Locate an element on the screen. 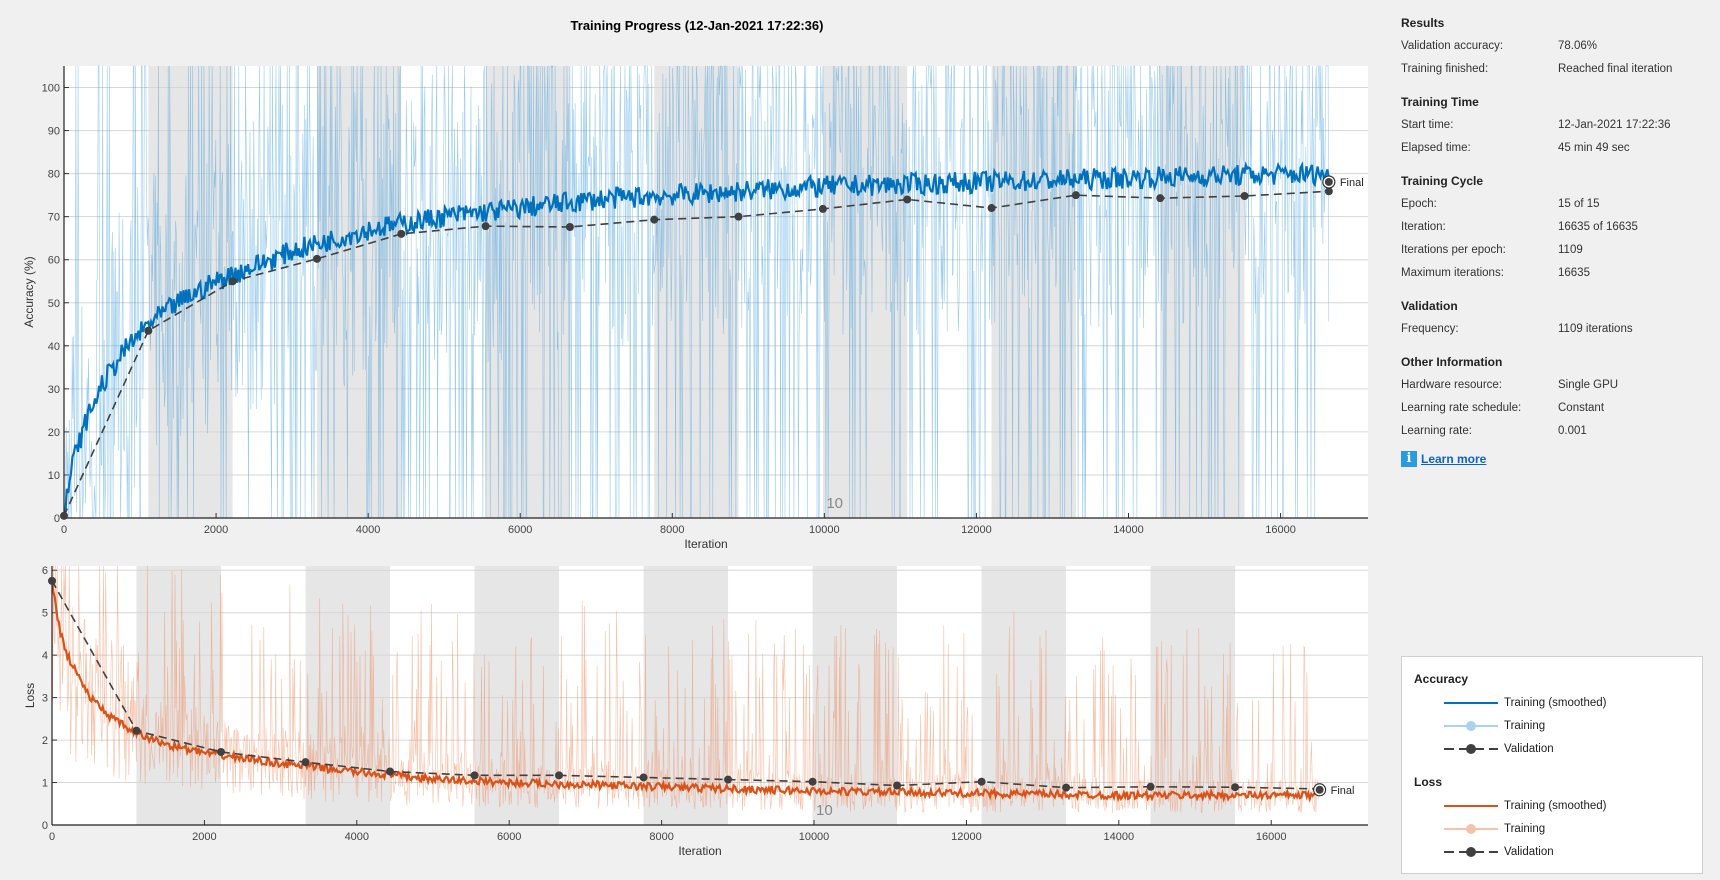  info-value: 16635 of 16635 is located at coordinates (1598, 227).